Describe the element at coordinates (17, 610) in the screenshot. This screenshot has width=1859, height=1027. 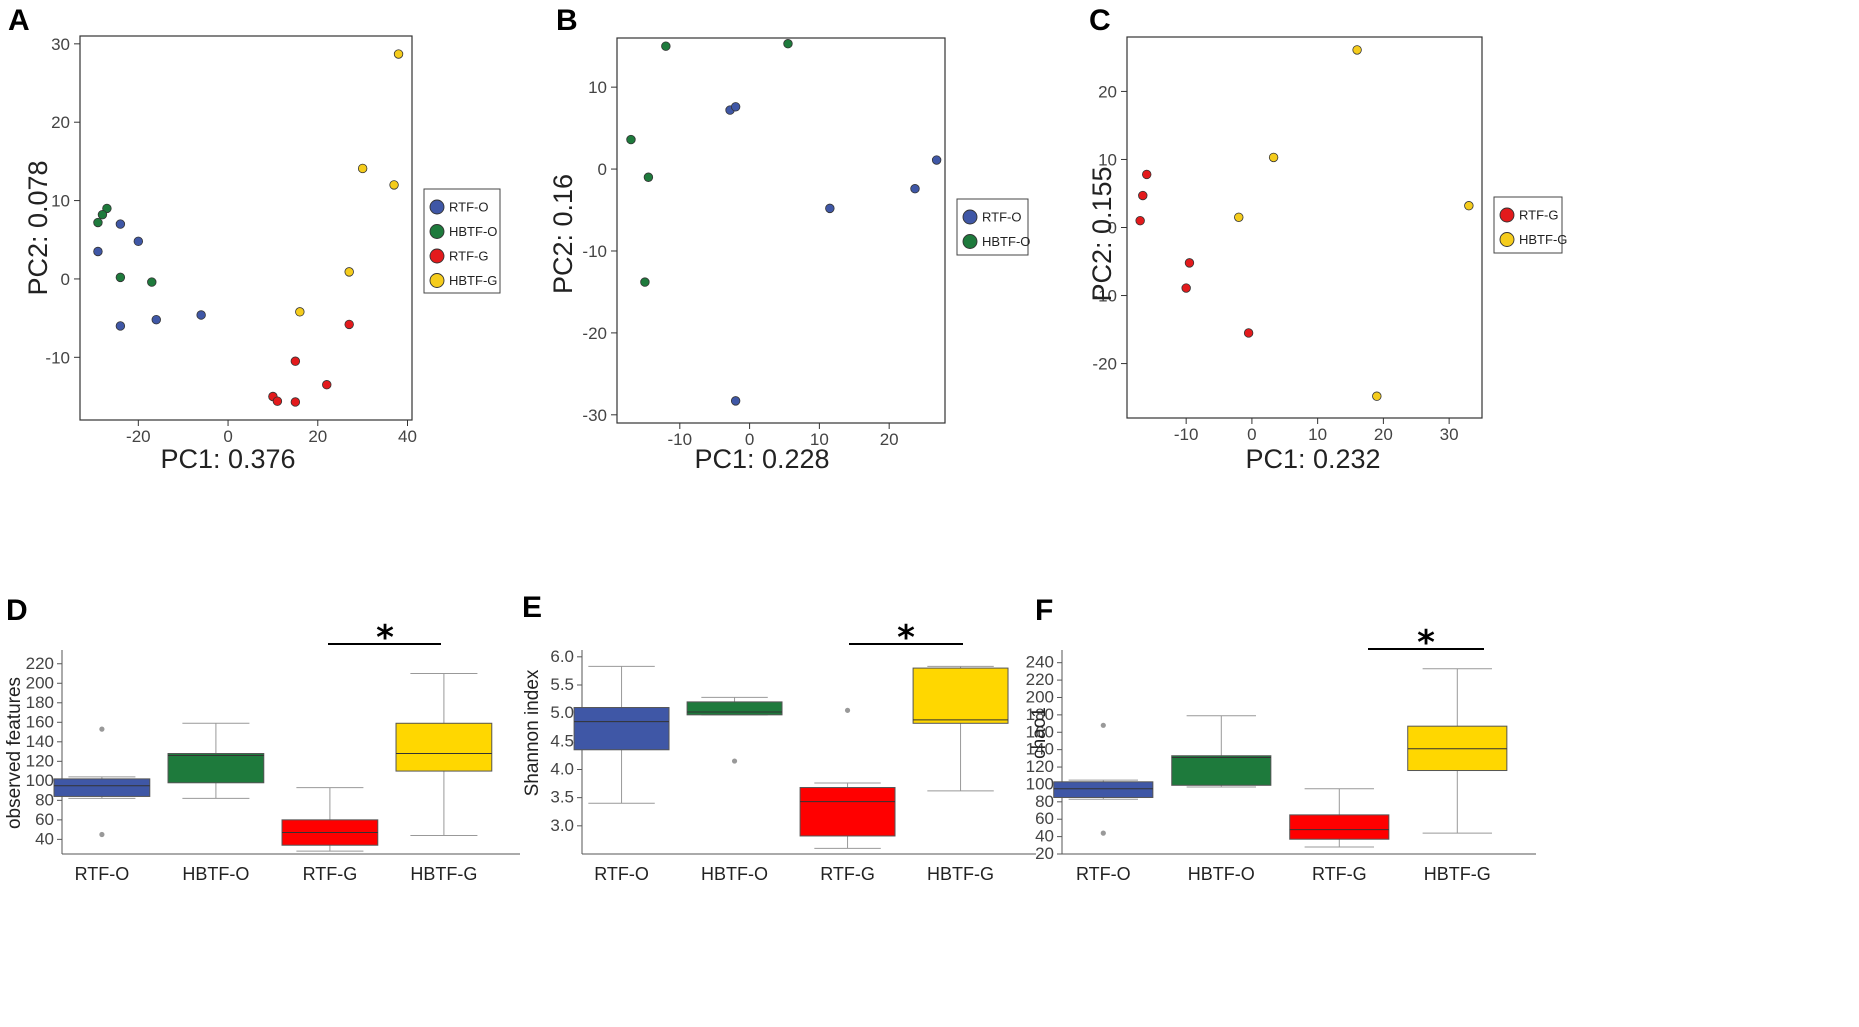
I see `panel-letter: D` at that location.